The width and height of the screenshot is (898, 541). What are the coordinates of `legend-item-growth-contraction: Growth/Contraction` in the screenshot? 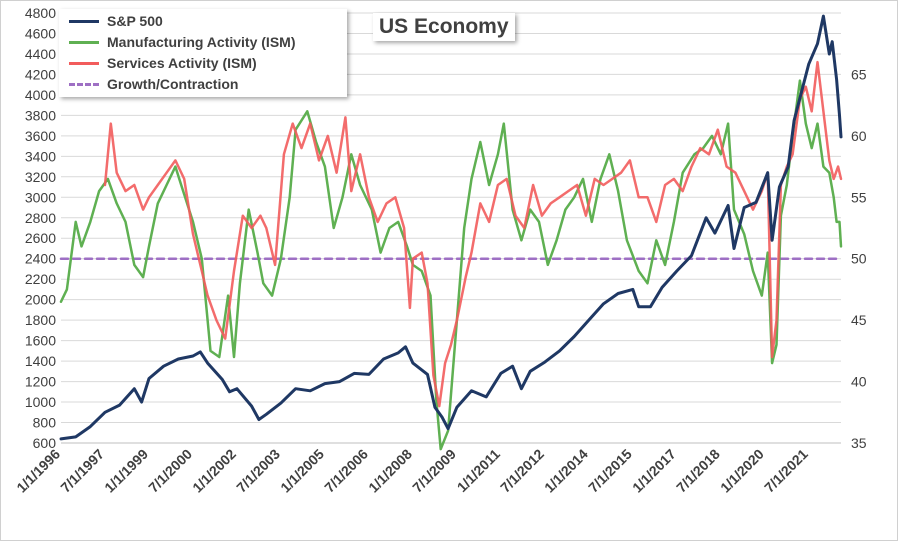 It's located at (153, 84).